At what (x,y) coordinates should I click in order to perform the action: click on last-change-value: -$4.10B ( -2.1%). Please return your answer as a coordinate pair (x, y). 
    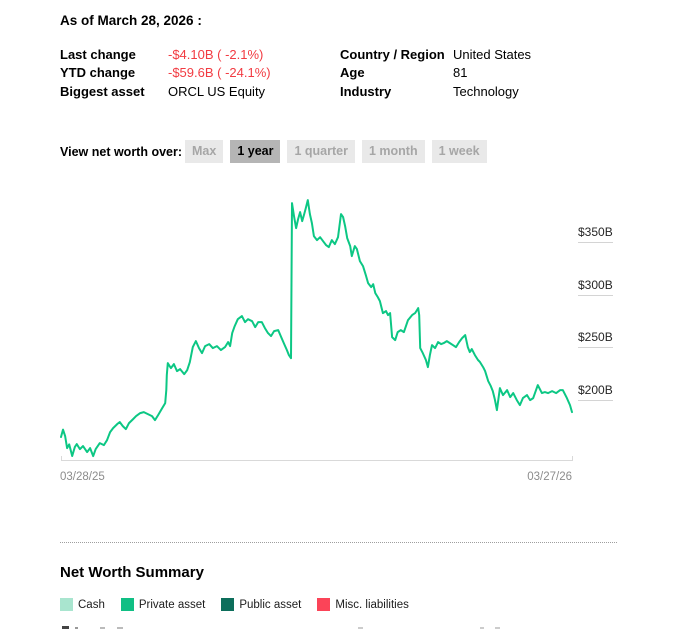
    Looking at the image, I should click on (216, 54).